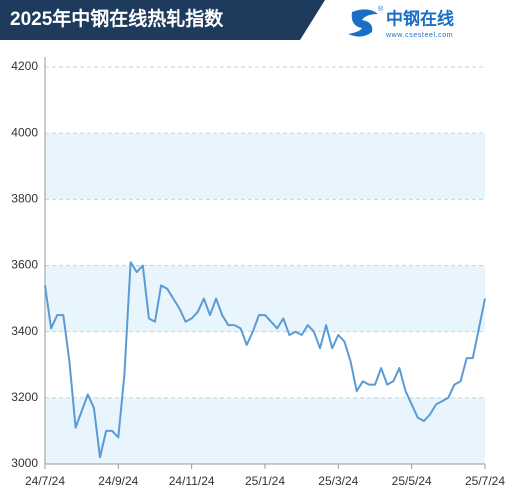 The image size is (515, 495). Describe the element at coordinates (485, 481) in the screenshot. I see `x-tick-label: 25/7/24` at that location.